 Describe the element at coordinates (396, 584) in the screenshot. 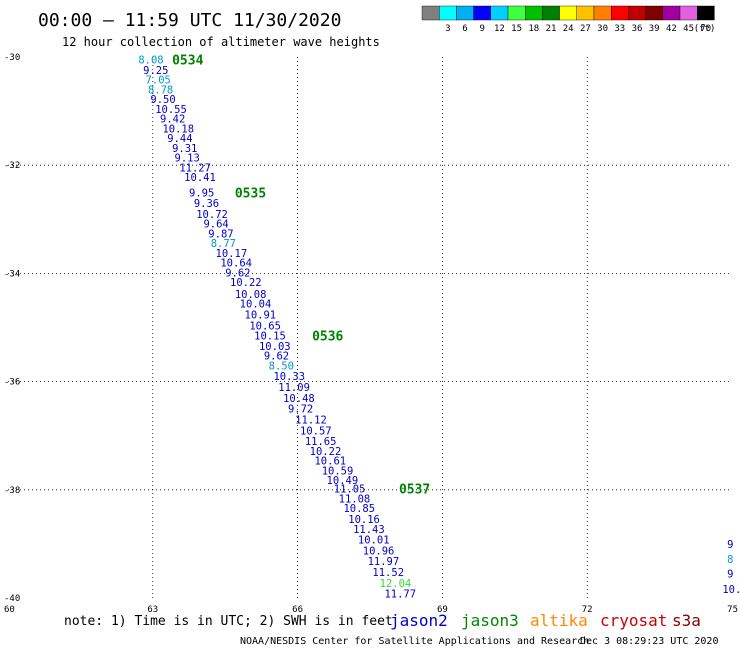

I see `swh-label: 12.04` at that location.